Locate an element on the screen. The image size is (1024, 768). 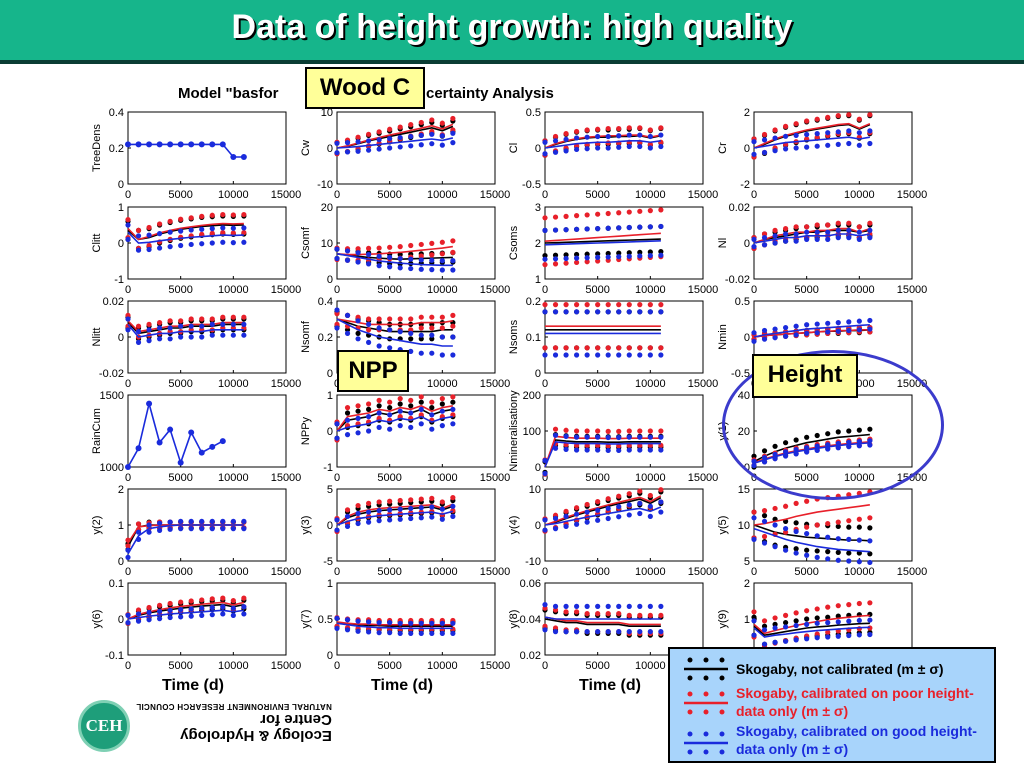
panel-5-black-line is located at coordinates (185, 232).